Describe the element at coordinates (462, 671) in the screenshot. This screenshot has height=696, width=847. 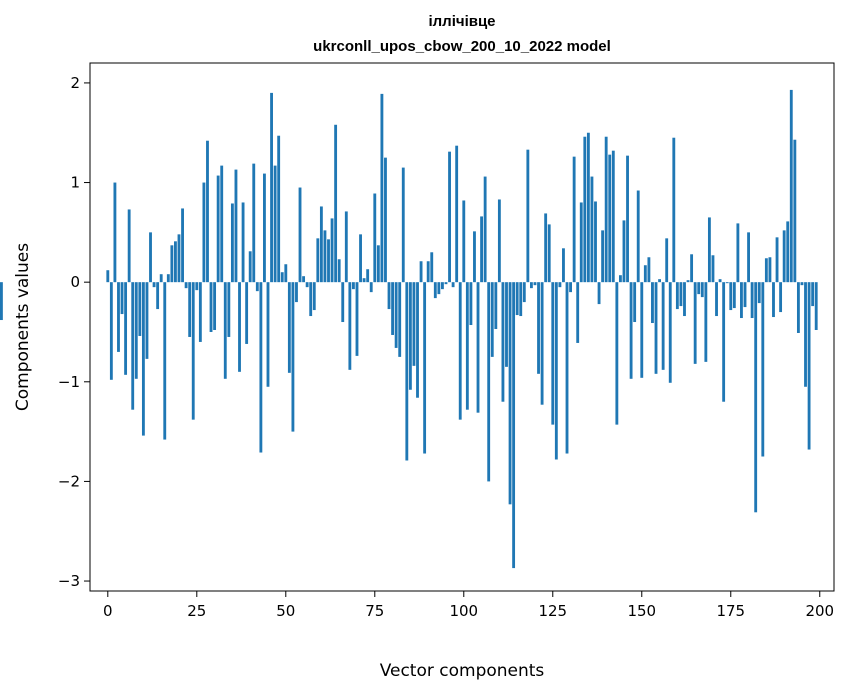
I see `x-axis-label: Vector components` at that location.